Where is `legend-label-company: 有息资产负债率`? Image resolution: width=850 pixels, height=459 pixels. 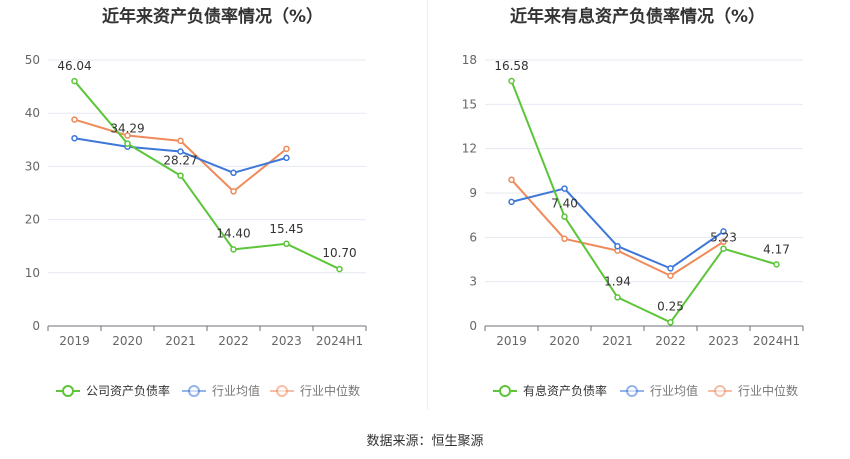
legend-label-company: 有息资产负债率 is located at coordinates (565, 390).